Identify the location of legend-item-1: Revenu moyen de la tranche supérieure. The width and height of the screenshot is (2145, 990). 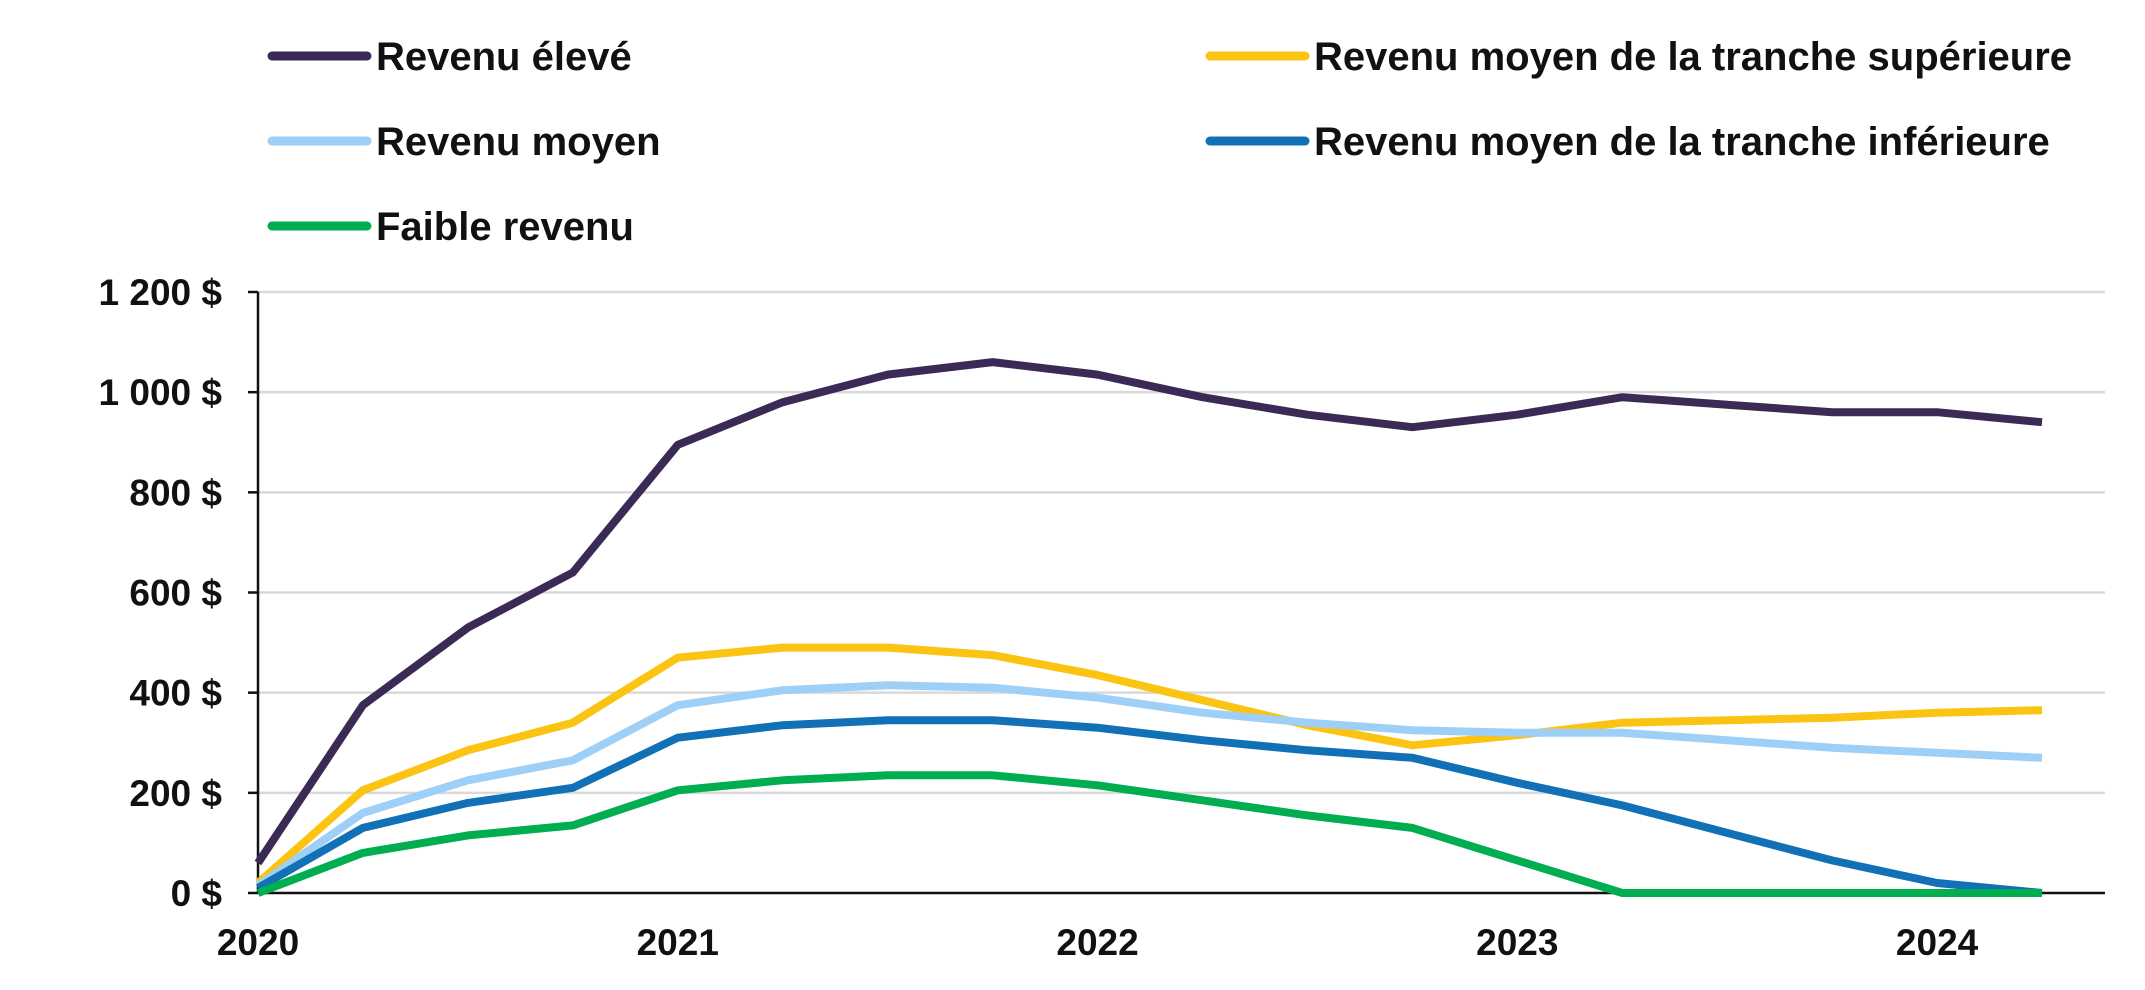
(1638, 57).